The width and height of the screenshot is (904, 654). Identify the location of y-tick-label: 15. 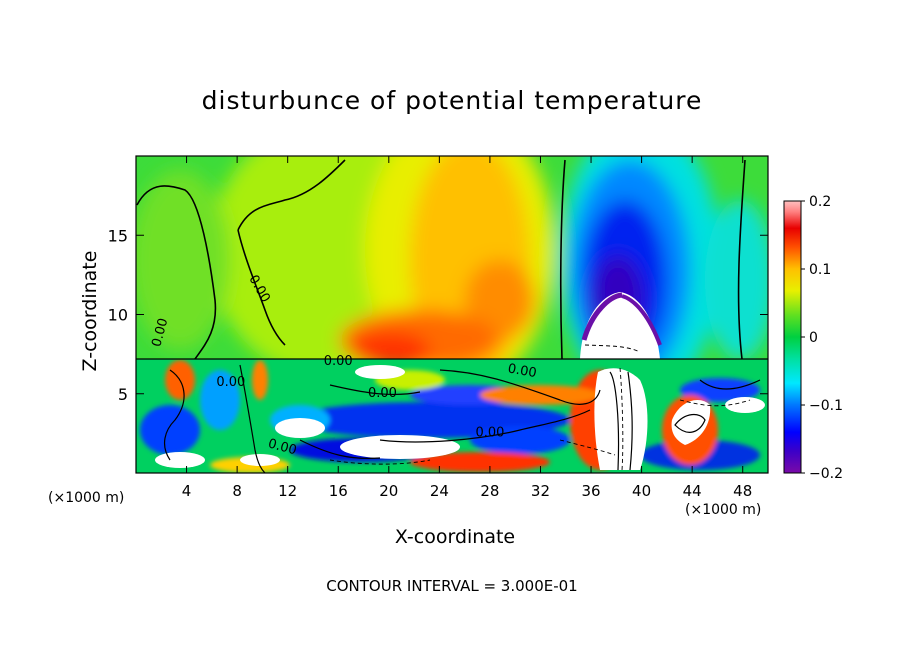
(118, 235).